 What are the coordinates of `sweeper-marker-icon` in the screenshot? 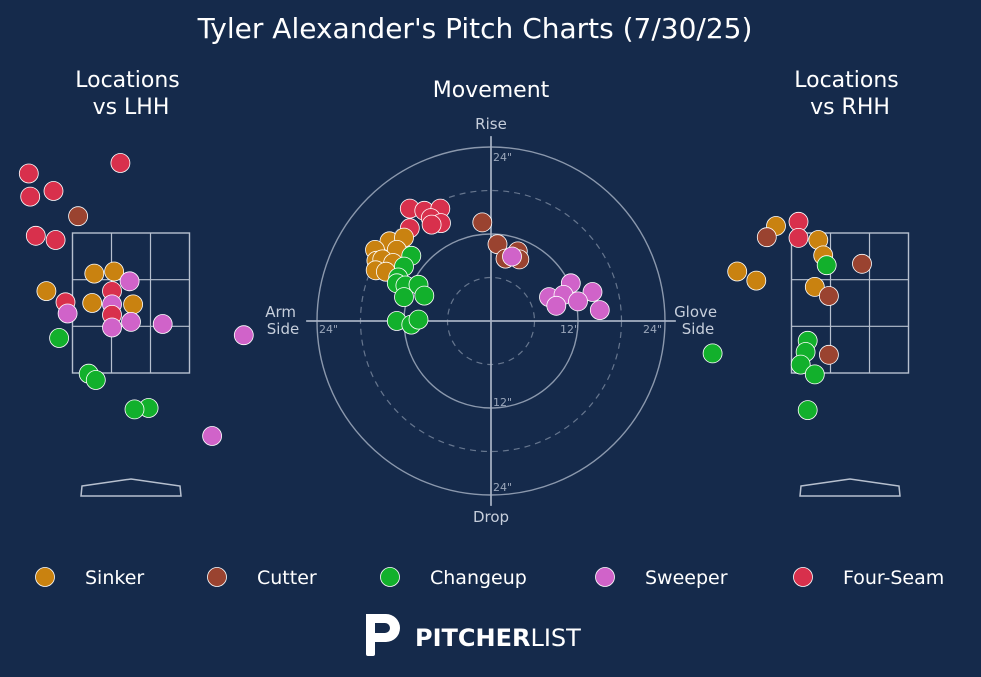 It's located at (605, 577).